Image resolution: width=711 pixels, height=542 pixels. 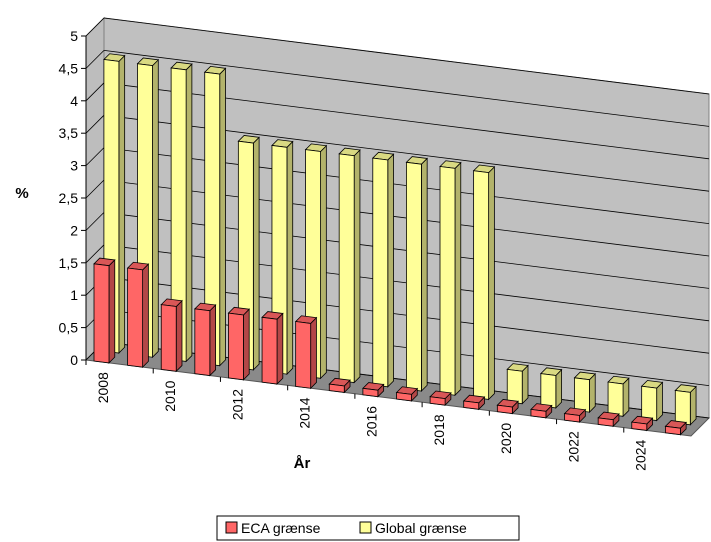 I want to click on x-axis-title: År, so click(x=302, y=463).